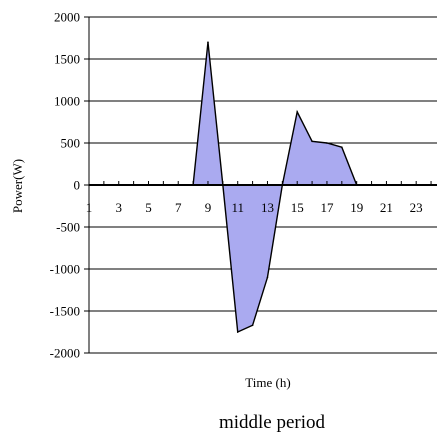 This screenshot has height=432, width=438. What do you see at coordinates (148, 207) in the screenshot?
I see `x-tick-label: 5` at bounding box center [148, 207].